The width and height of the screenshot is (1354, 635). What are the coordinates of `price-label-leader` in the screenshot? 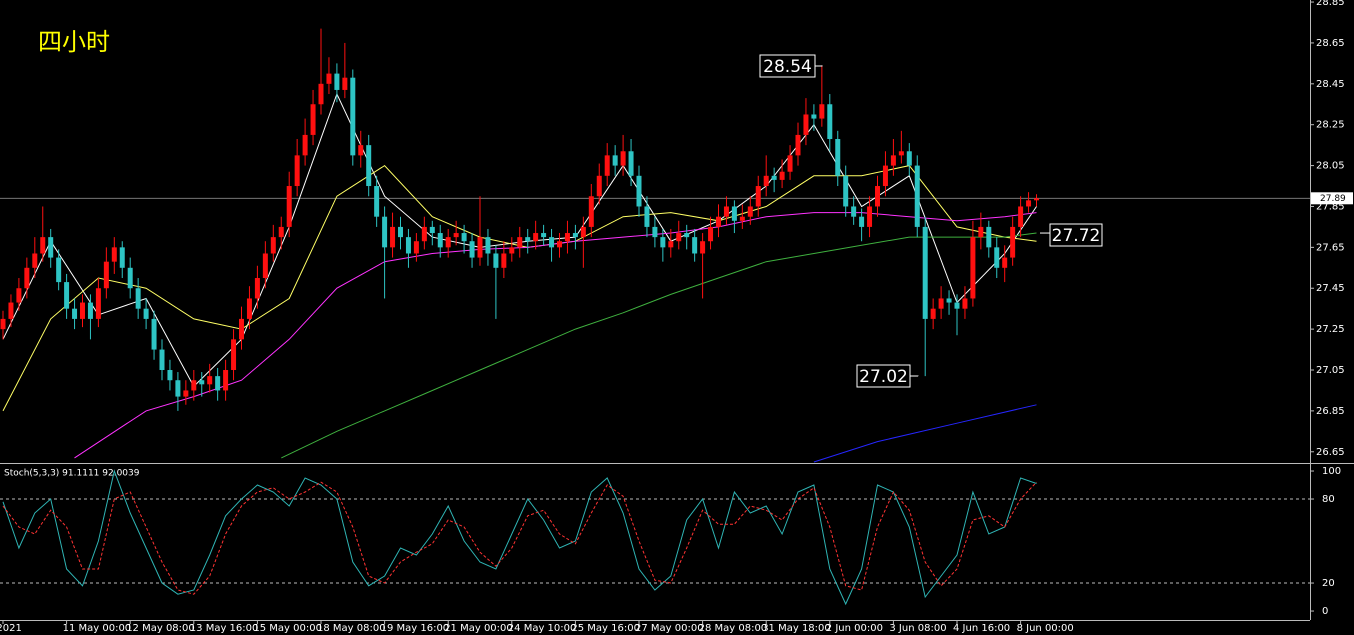 It's located at (819, 66).